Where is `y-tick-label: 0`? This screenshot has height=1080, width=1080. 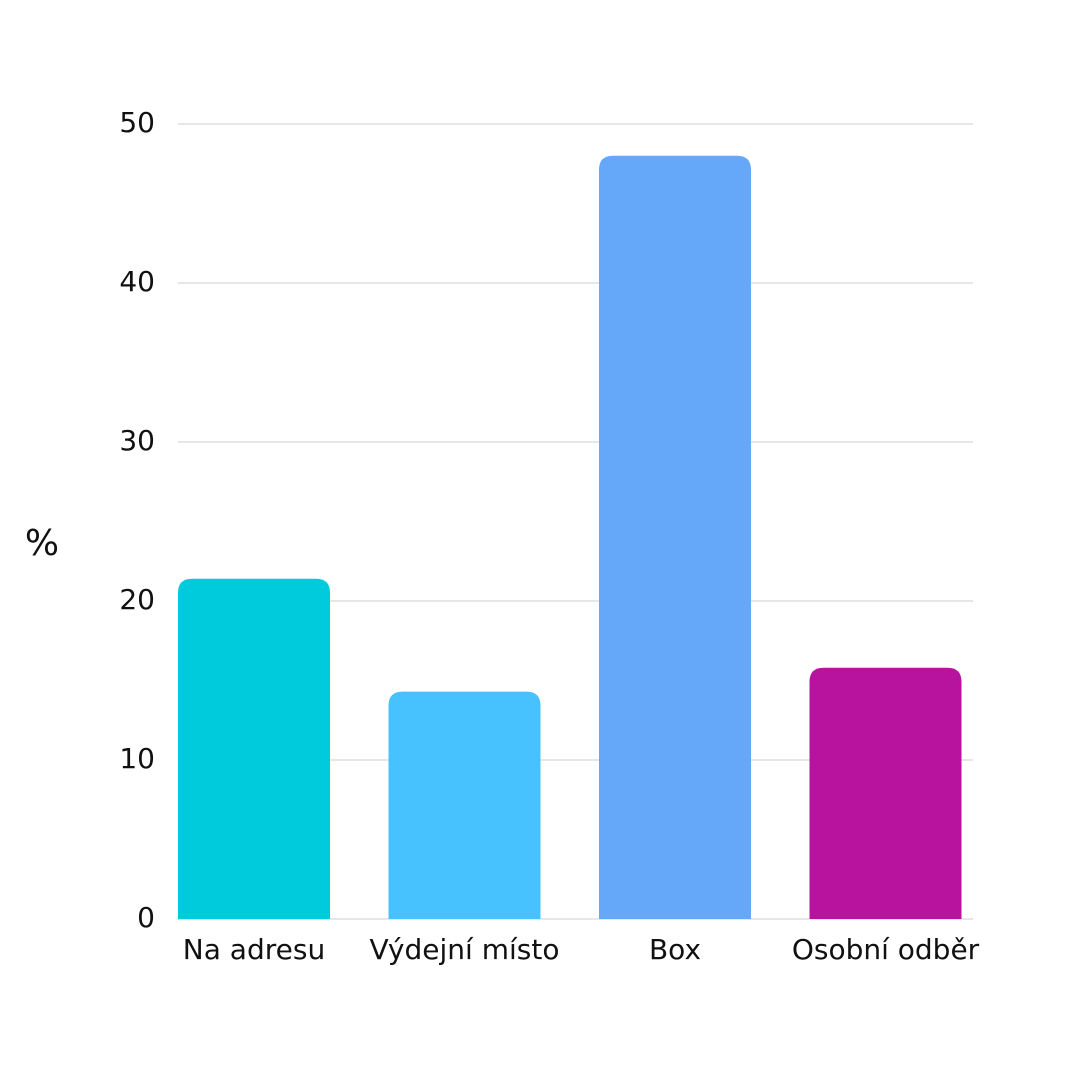
y-tick-label: 0 is located at coordinates (146, 917).